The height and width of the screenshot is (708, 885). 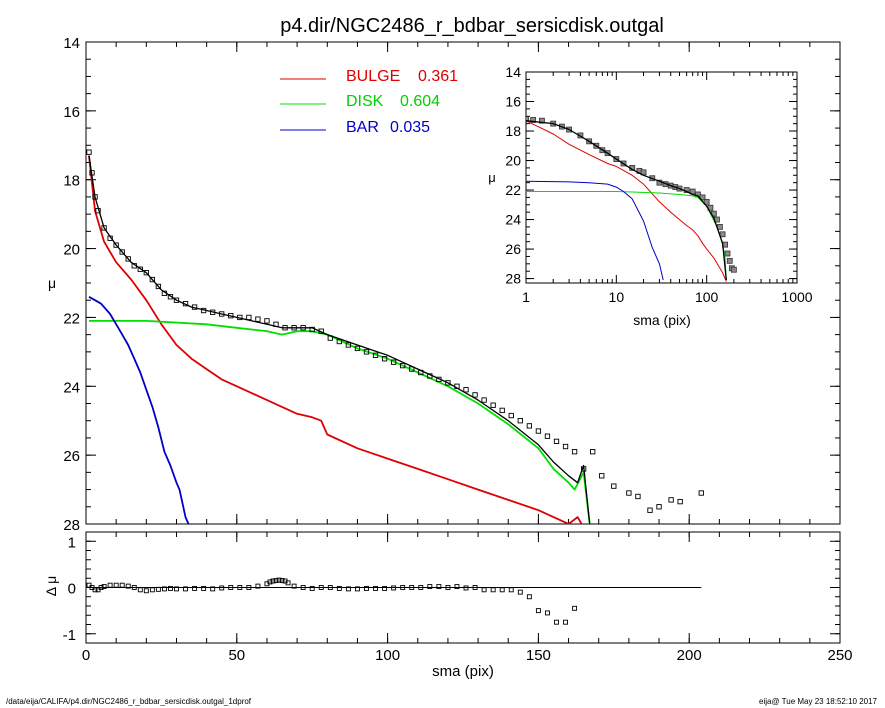 What do you see at coordinates (513, 161) in the screenshot?
I see `inset-y-tick-label: 20` at bounding box center [513, 161].